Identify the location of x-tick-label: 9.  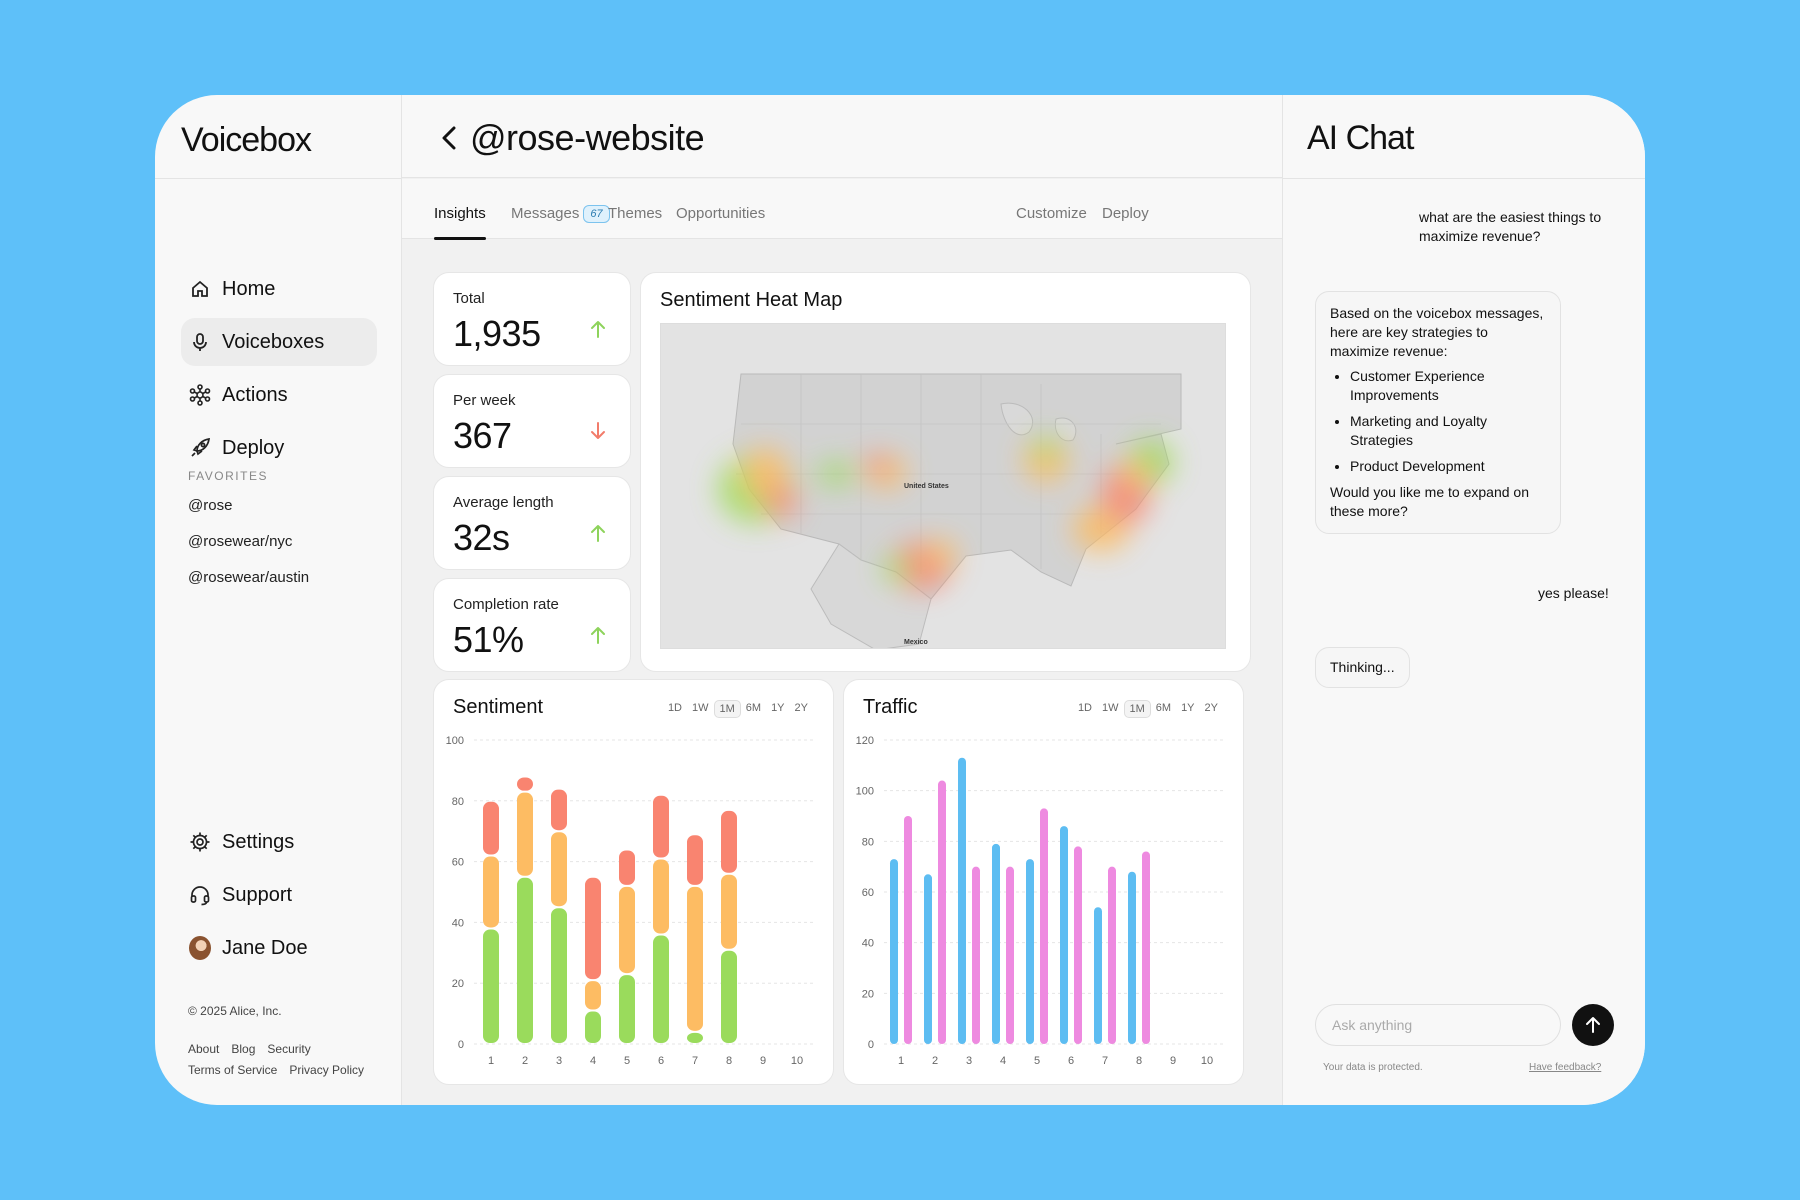
(763, 1061).